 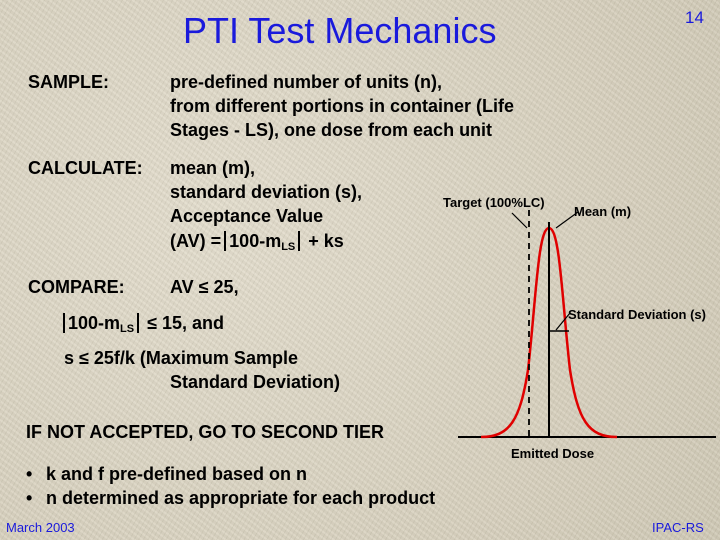 I want to click on sample-label: SAMPLE:, so click(x=68, y=82).